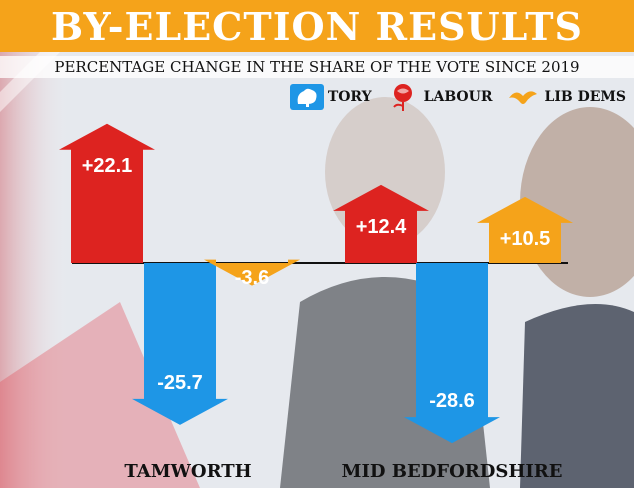 This screenshot has height=488, width=634. Describe the element at coordinates (452, 471) in the screenshot. I see `category-label-mid-bedfordshire: MID BEDFORDSHIRE` at that location.